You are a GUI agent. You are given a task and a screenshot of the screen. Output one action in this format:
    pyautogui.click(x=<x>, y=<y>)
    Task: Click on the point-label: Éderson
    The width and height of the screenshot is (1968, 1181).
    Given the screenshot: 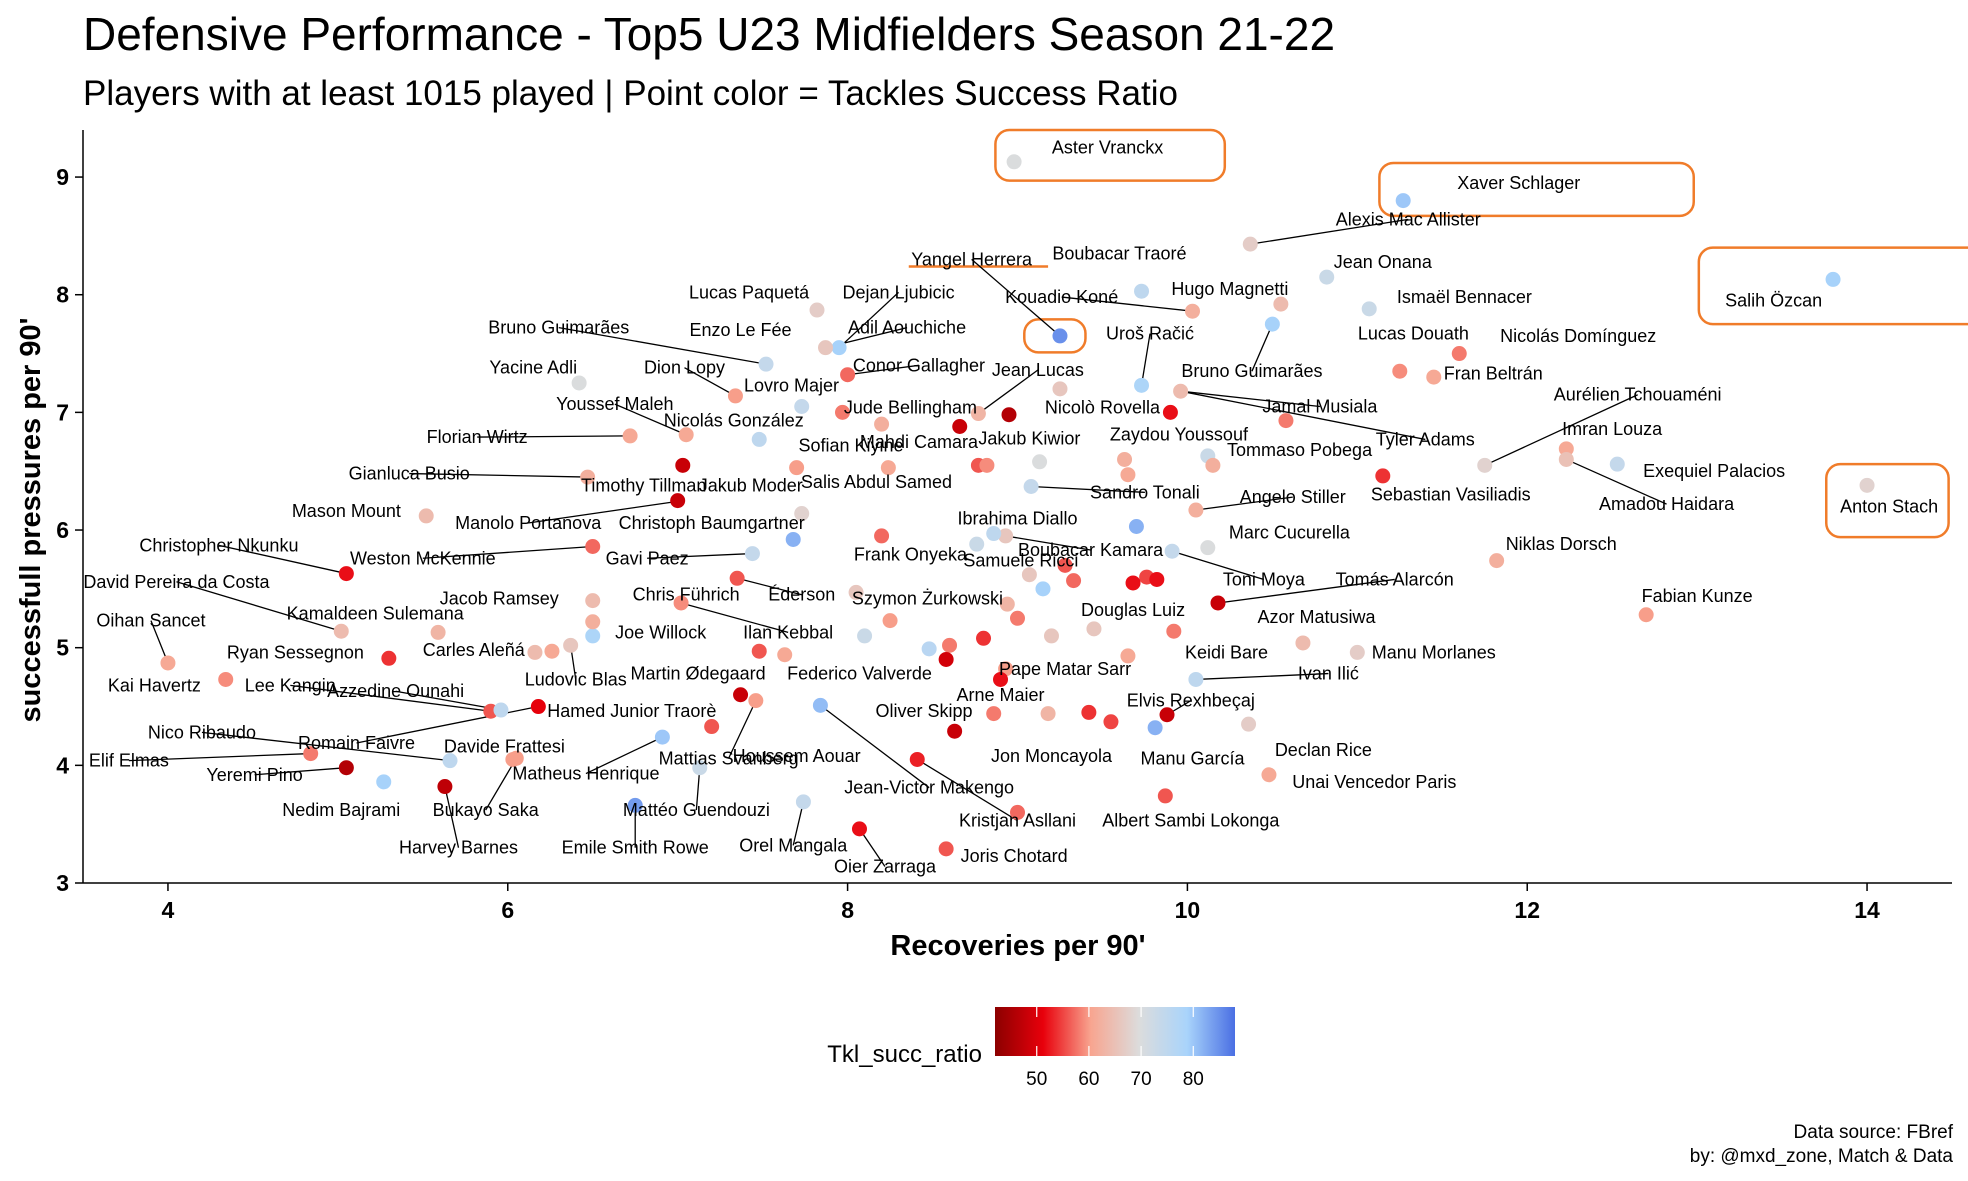 What is the action you would take?
    pyautogui.click(x=801, y=595)
    